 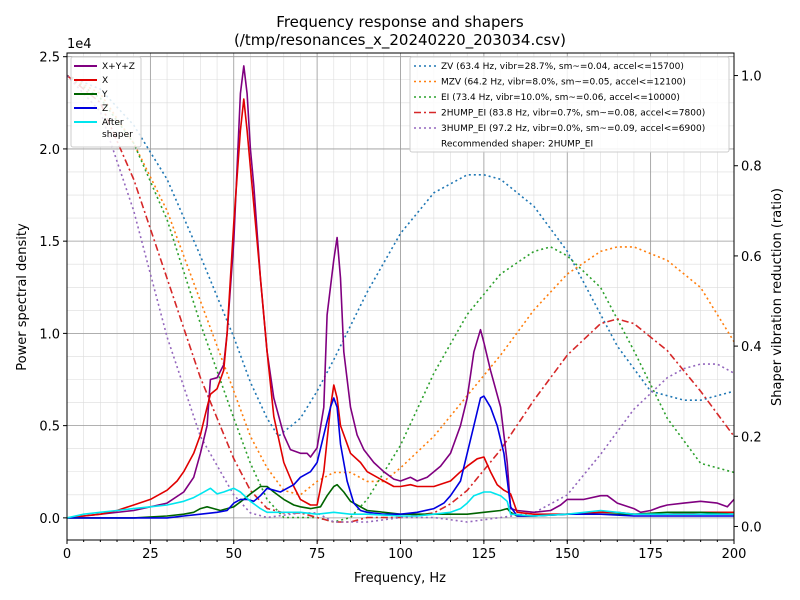 I want to click on psd-line-after-shaper, so click(x=400, y=503).